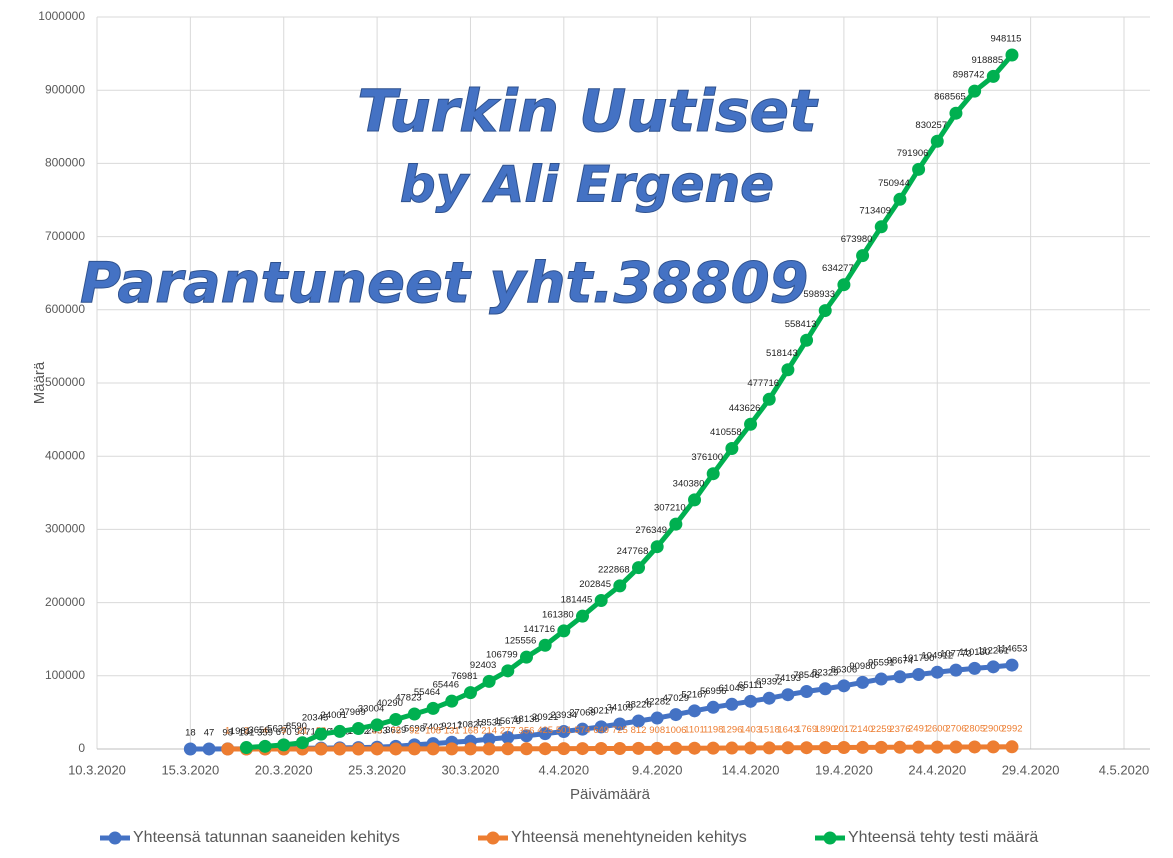 This screenshot has width=1173, height=858. What do you see at coordinates (974, 728) in the screenshot?
I see `data-label: 2805` at bounding box center [974, 728].